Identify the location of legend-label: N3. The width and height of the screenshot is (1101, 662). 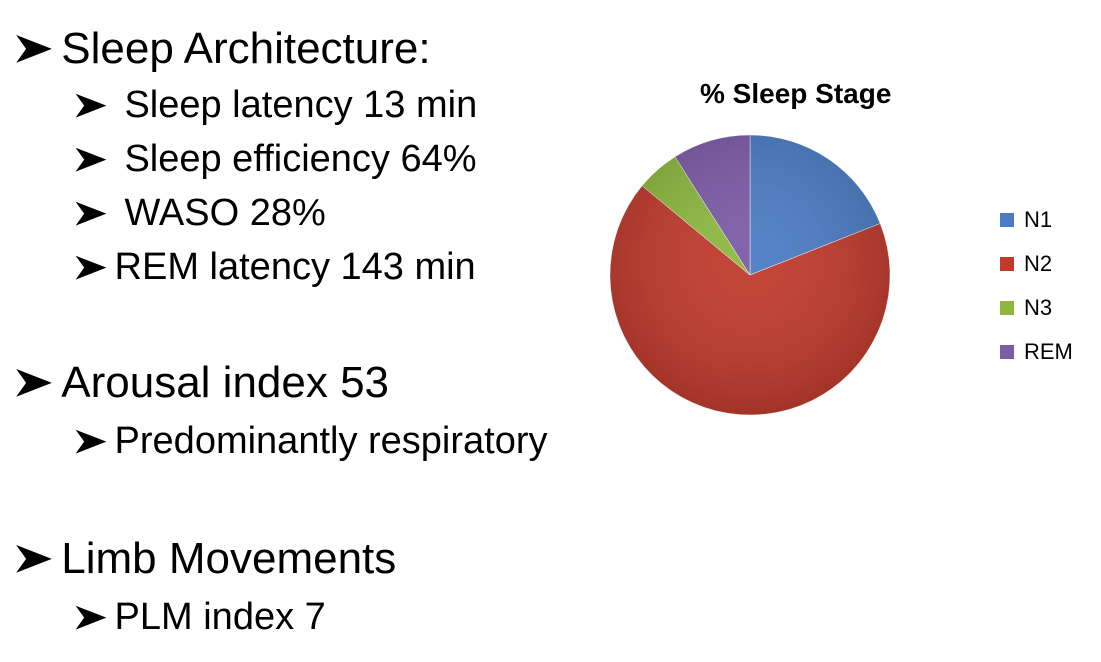
(1038, 307).